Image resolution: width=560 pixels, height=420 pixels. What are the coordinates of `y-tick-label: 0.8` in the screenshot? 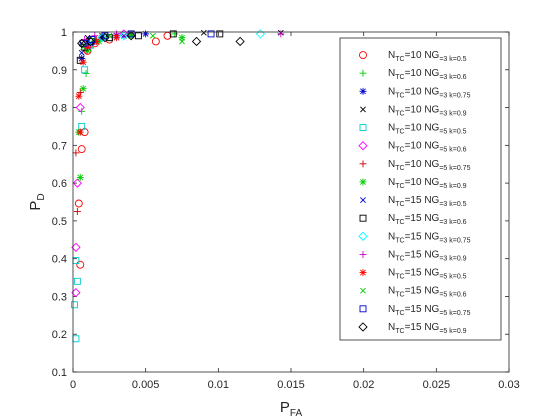 It's located at (59, 109).